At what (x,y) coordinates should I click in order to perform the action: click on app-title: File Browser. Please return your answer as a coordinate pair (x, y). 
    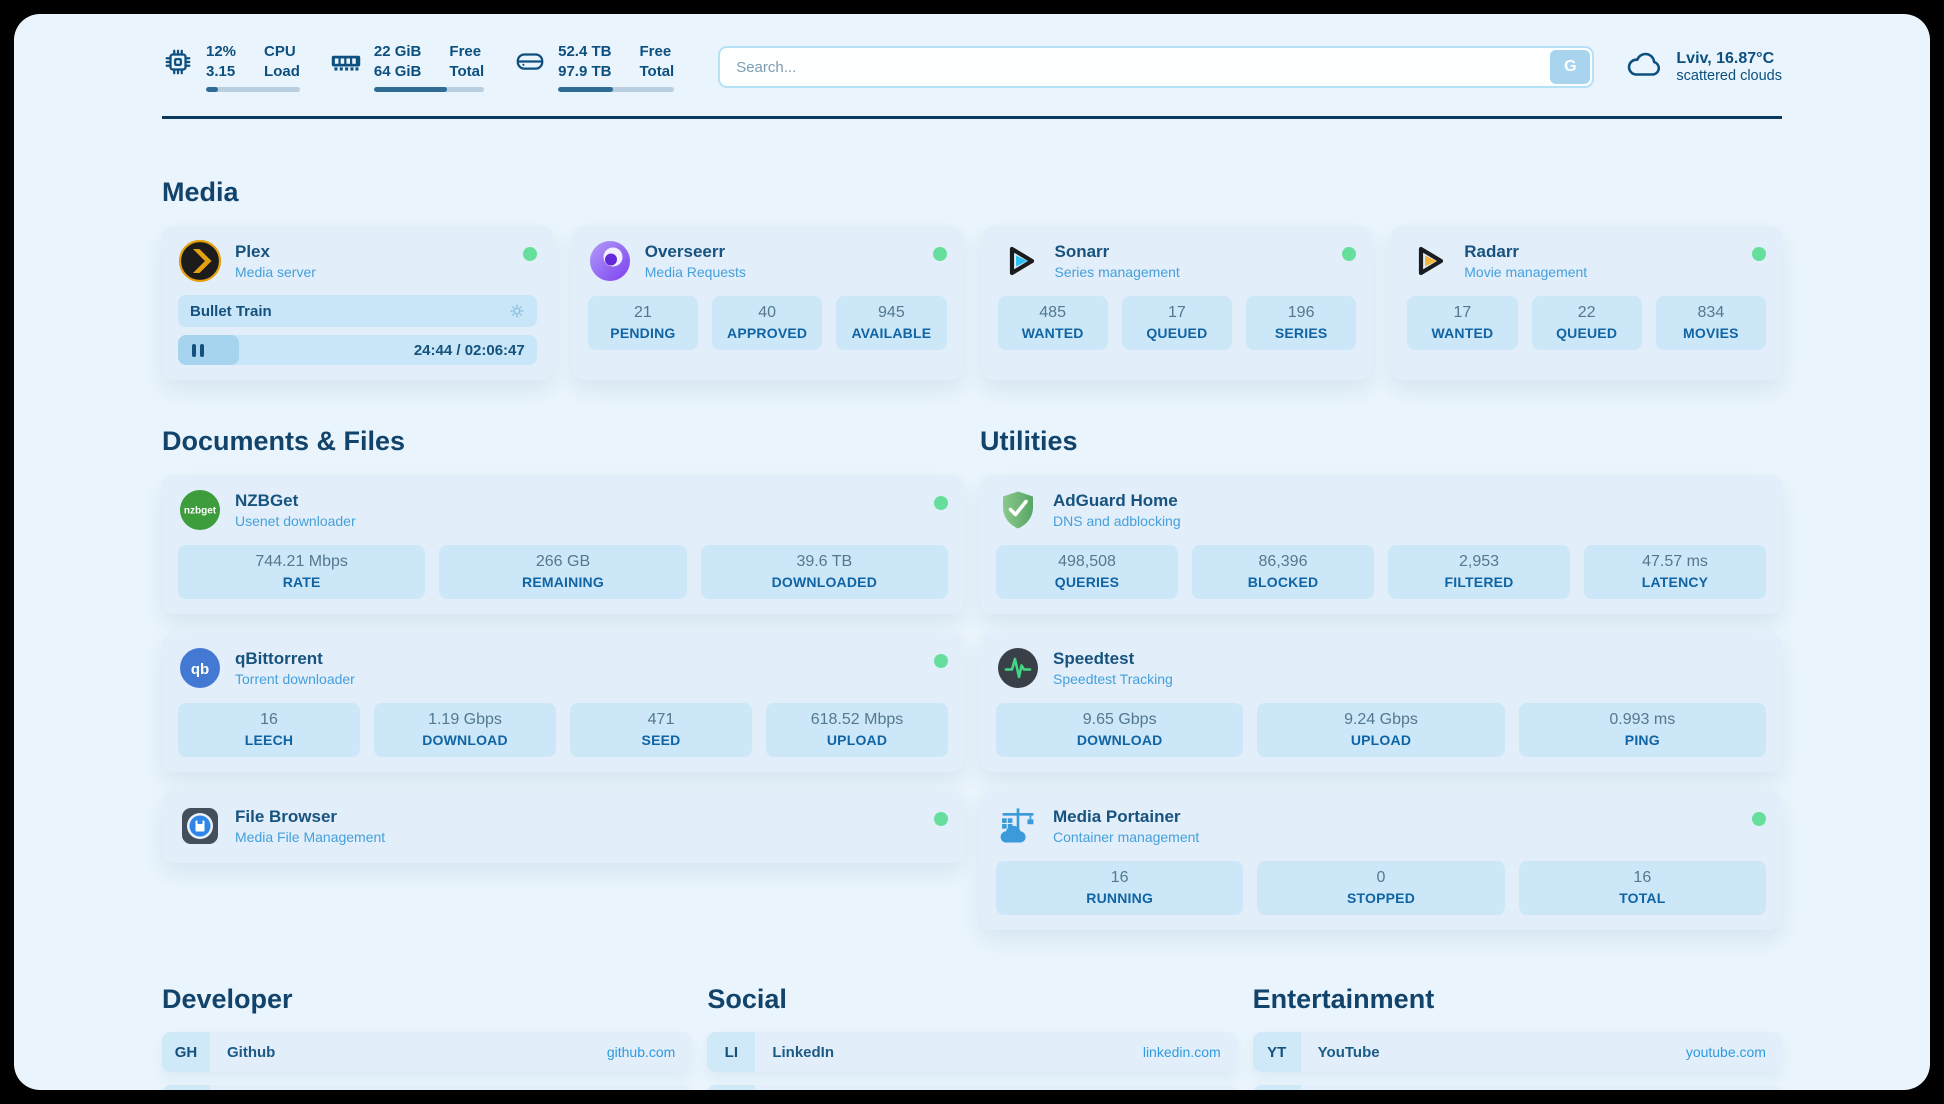
    Looking at the image, I should click on (286, 816).